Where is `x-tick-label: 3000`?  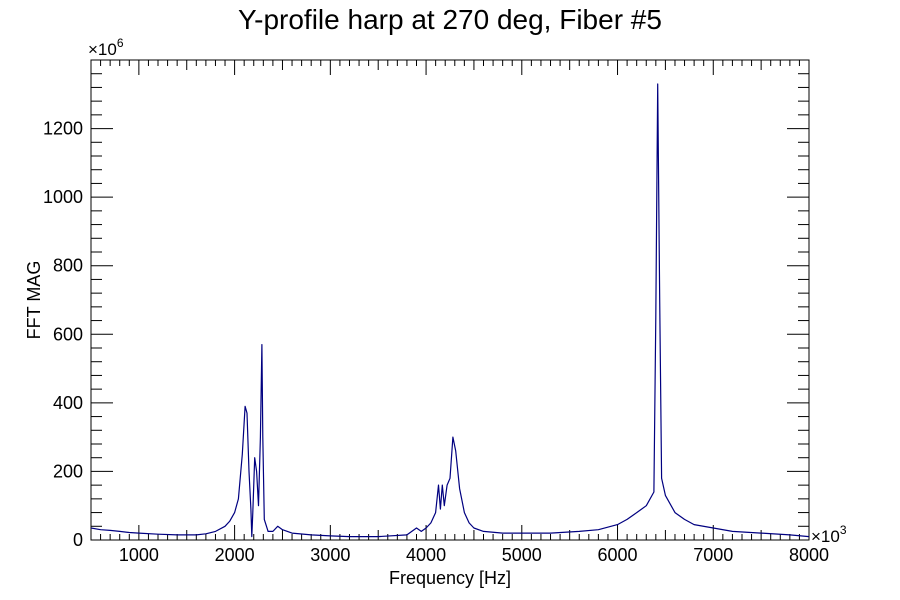 x-tick-label: 3000 is located at coordinates (330, 555).